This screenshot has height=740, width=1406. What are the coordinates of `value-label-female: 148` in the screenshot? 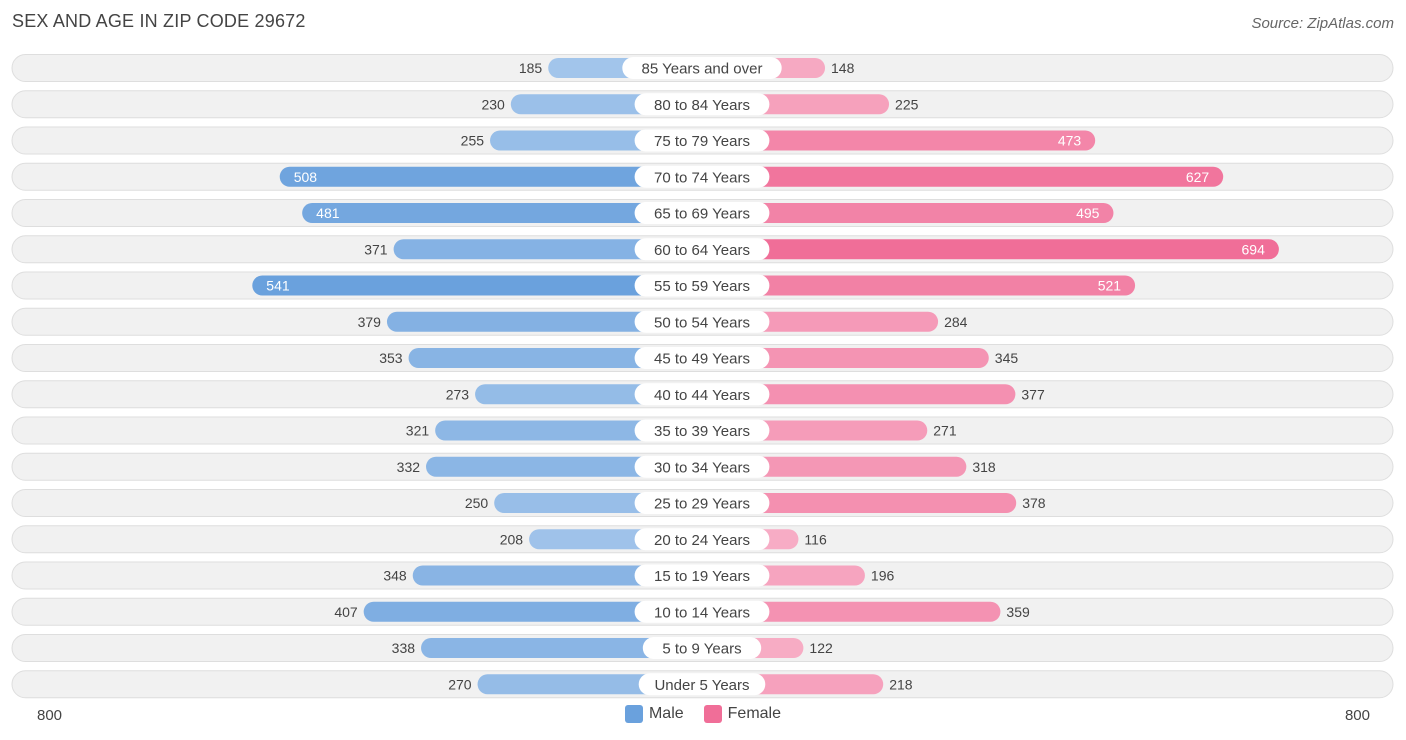 It's located at (843, 68).